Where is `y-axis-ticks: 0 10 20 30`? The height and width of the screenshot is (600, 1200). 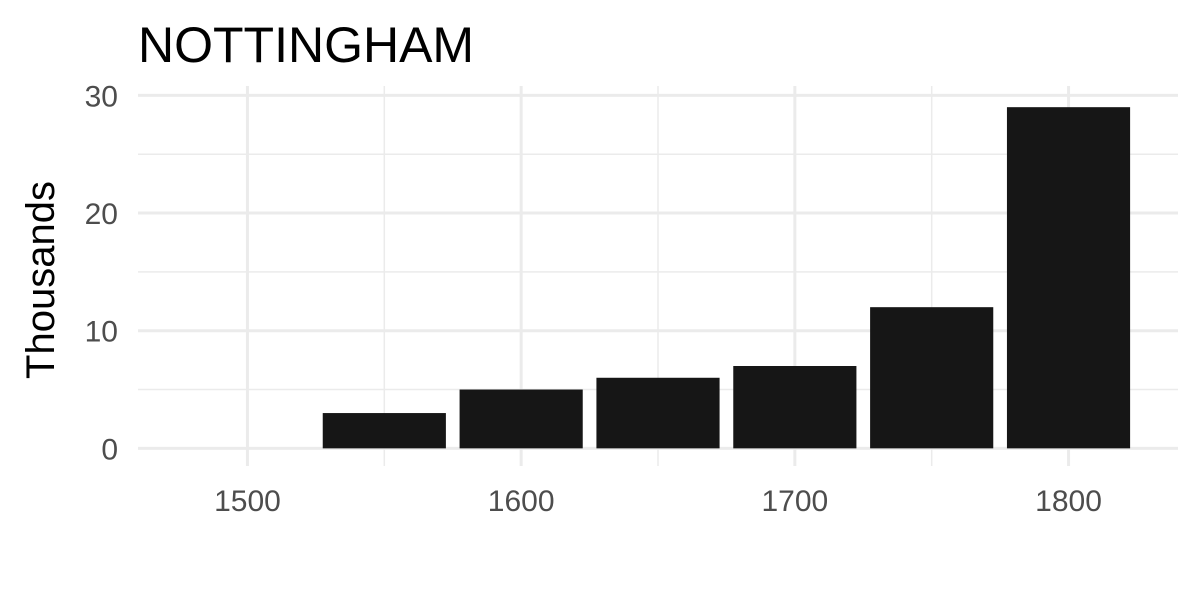
y-axis-ticks: 0 10 20 30 is located at coordinates (101, 273).